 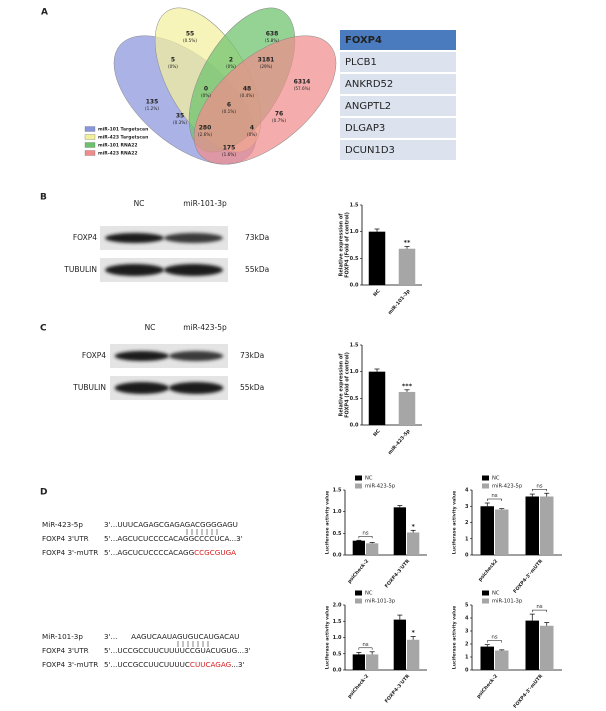 What do you see at coordinates (206, 89) in the screenshot?
I see `venn-count: 0` at bounding box center [206, 89].